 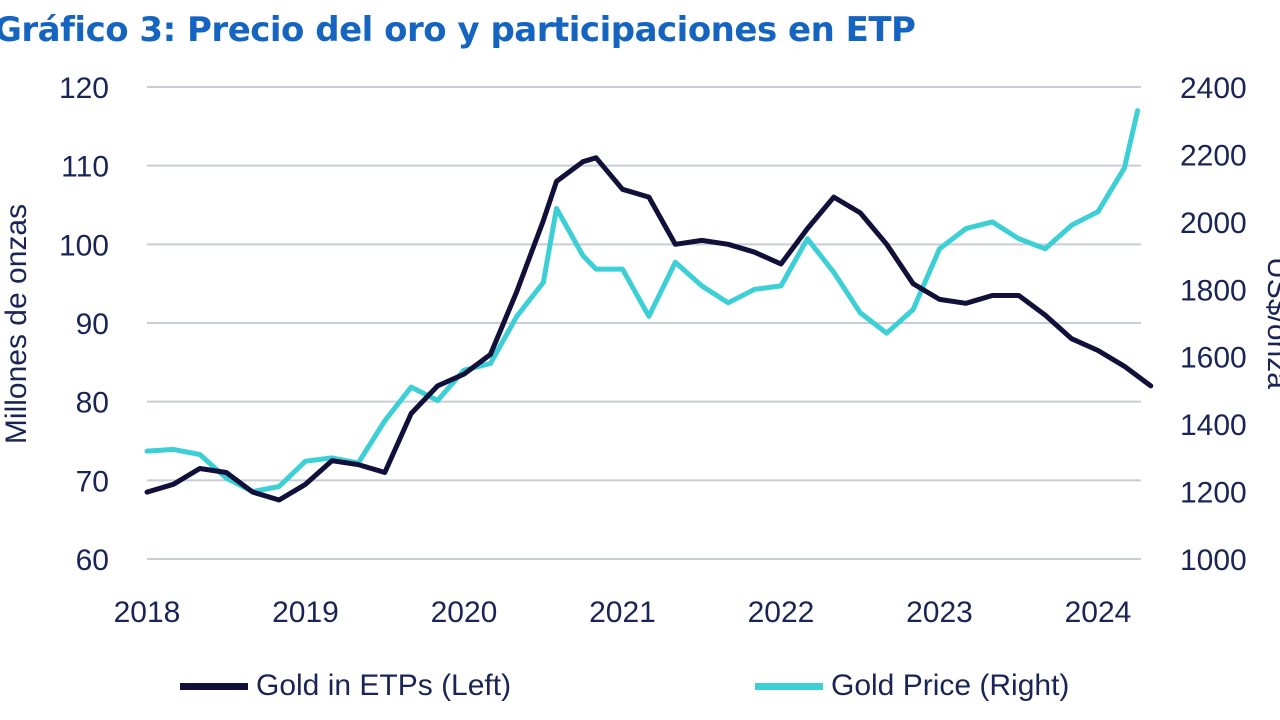 What do you see at coordinates (1213, 223) in the screenshot?
I see `y2-tick-label: 2000` at bounding box center [1213, 223].